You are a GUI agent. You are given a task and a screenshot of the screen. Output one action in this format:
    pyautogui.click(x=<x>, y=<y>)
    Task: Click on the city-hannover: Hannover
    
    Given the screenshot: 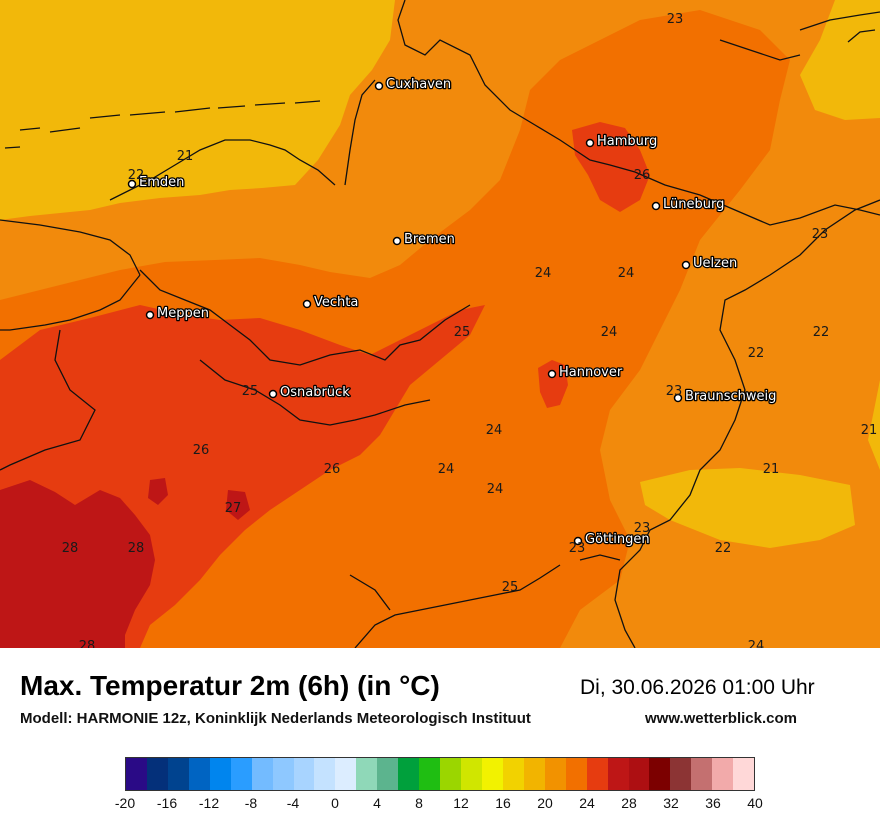 What is the action you would take?
    pyautogui.click(x=585, y=372)
    